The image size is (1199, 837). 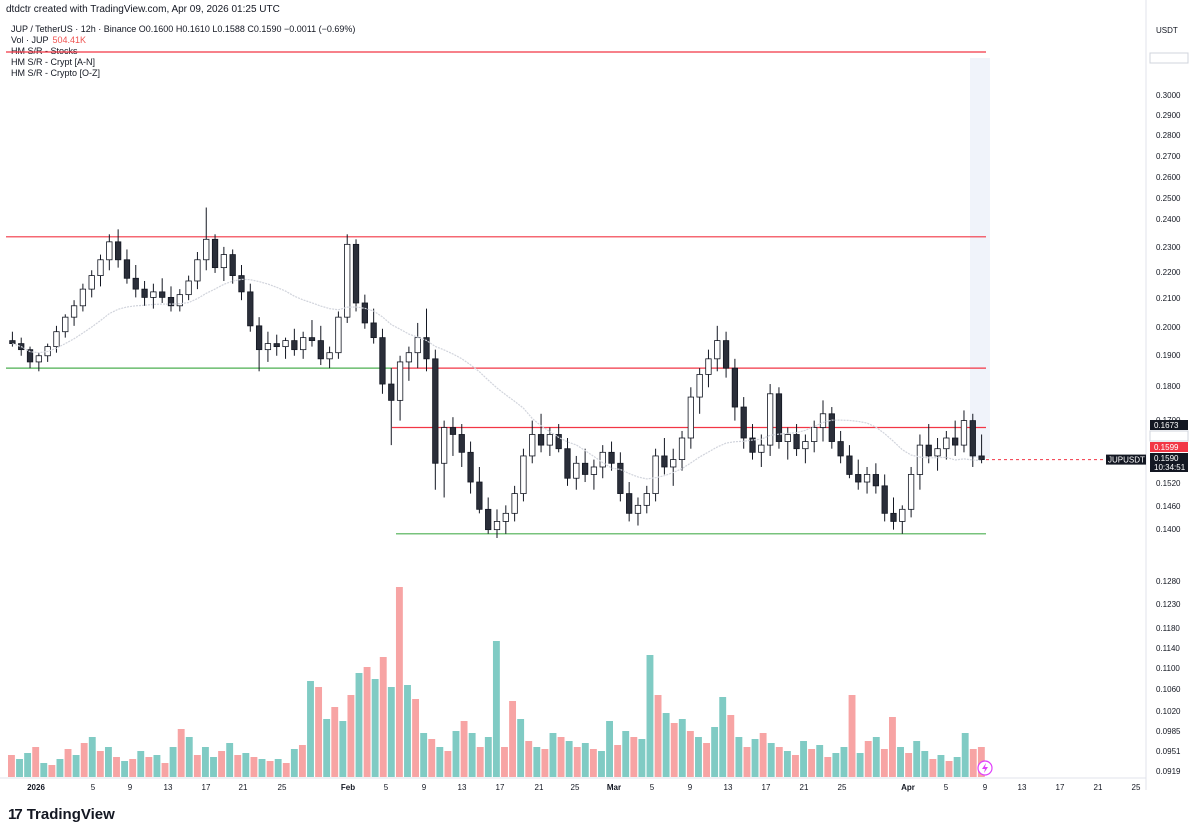 What do you see at coordinates (1168, 668) in the screenshot?
I see `y-tick-label: 0.1100` at bounding box center [1168, 668].